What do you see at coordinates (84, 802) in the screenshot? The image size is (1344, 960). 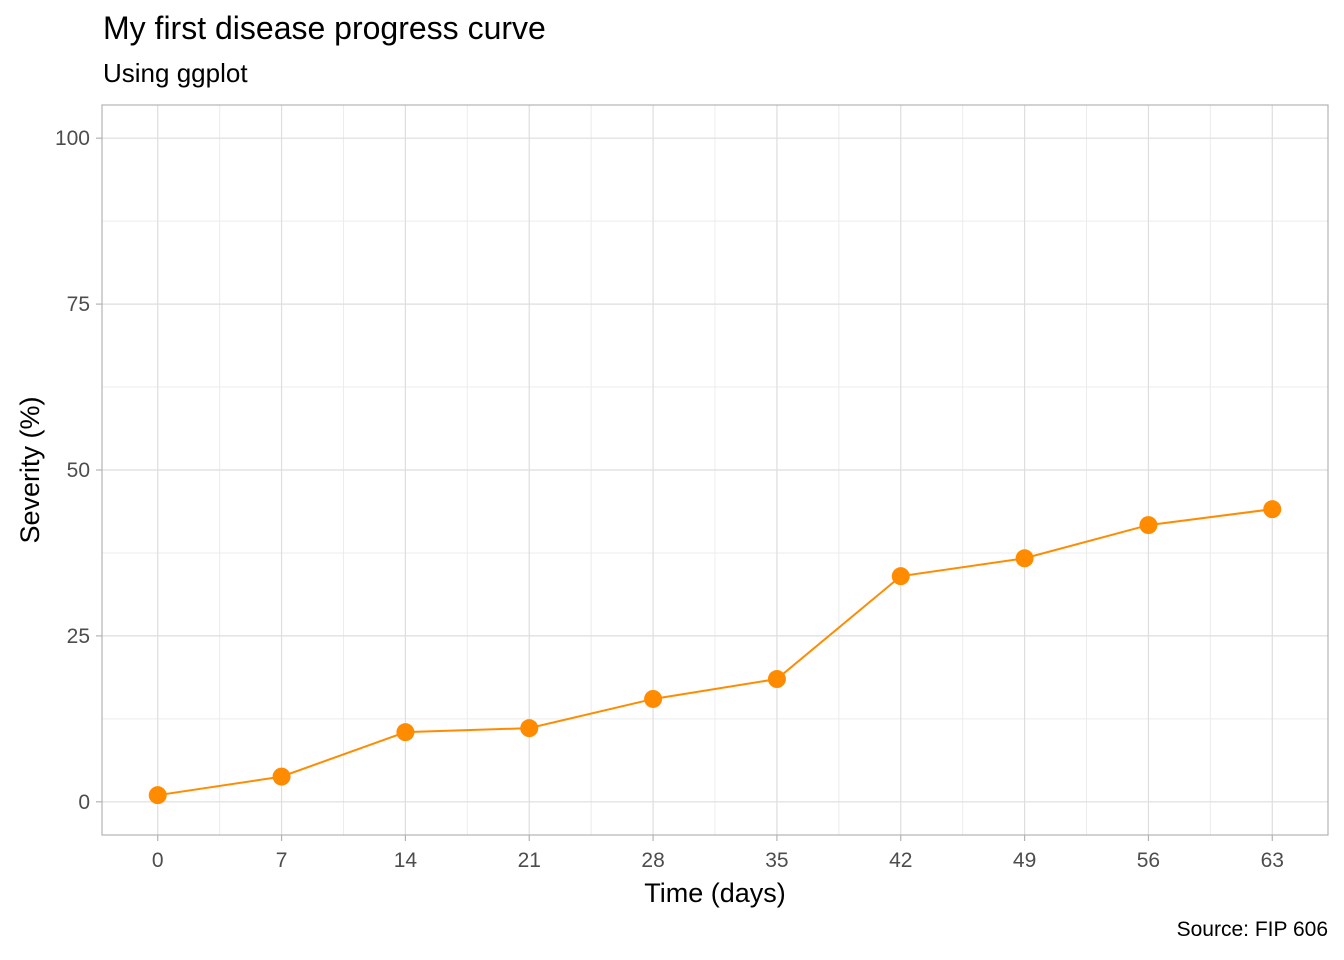 I see `y-tick-label: 0` at bounding box center [84, 802].